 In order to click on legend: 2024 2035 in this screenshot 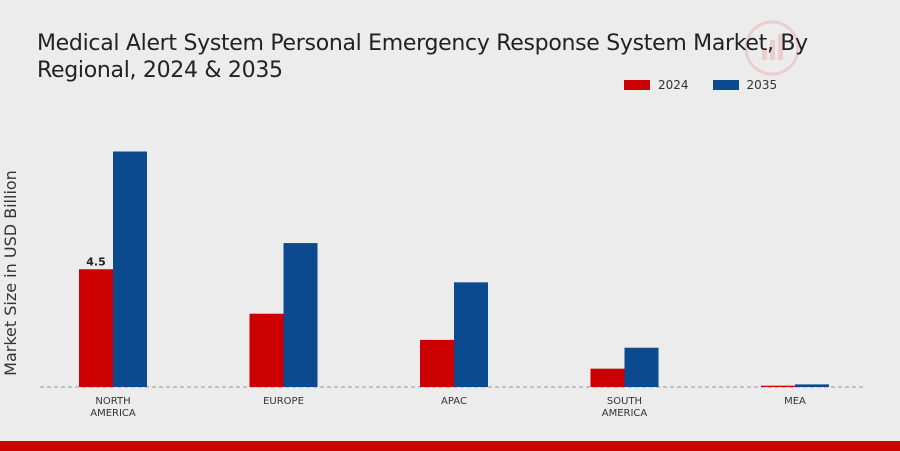, I will do `click(712, 85)`.